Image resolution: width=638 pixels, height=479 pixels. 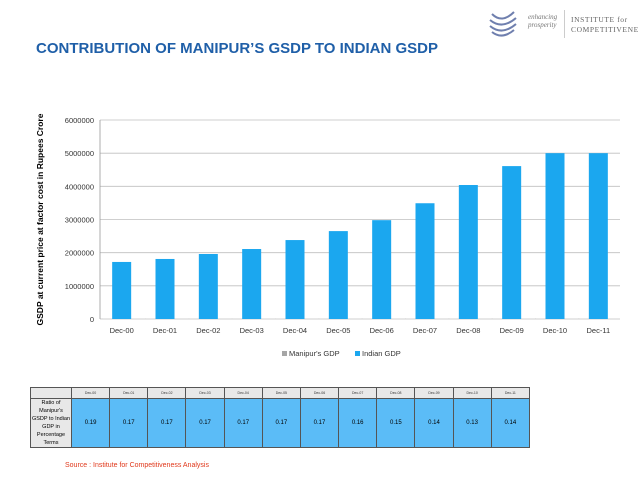 I want to click on y-tick-label: 6000000, so click(x=79, y=120).